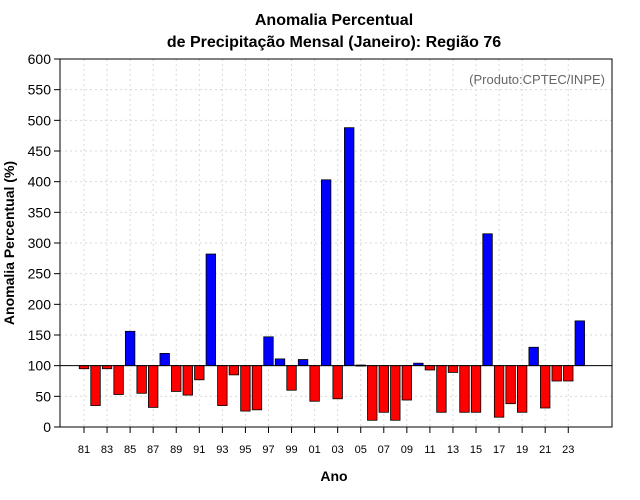 Image resolution: width=640 pixels, height=500 pixels. Describe the element at coordinates (130, 450) in the screenshot. I see `x-tick-label-2: 85` at that location.